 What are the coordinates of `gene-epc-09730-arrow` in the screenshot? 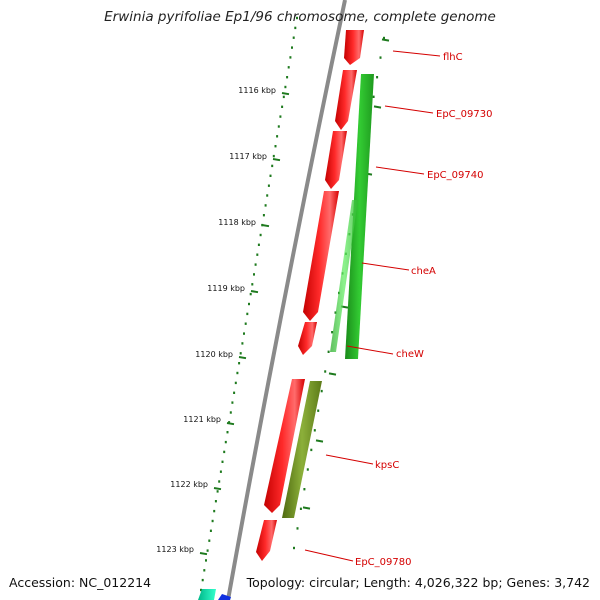 It's located at (346, 100).